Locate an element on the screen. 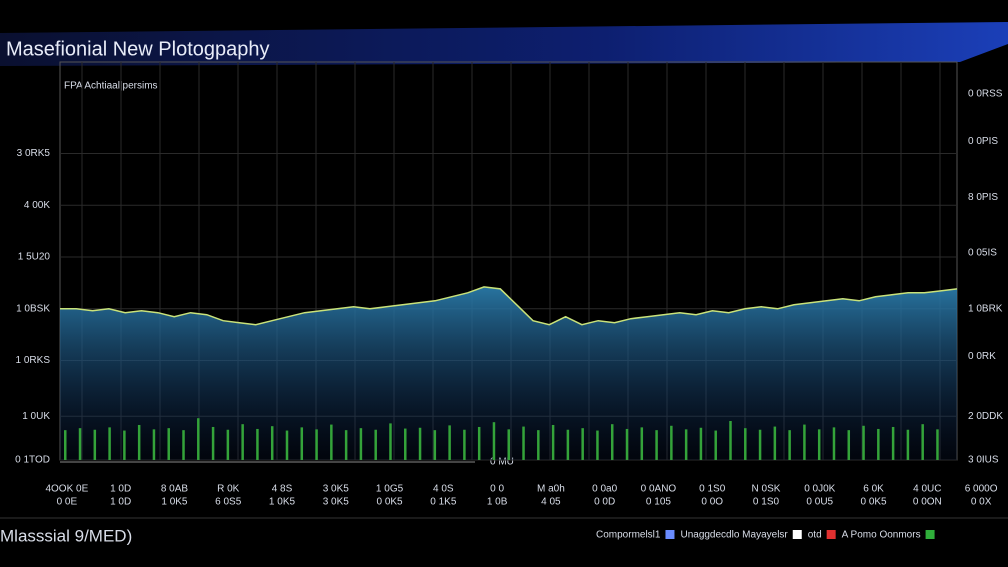  x-tick-label: 1 0G5 is located at coordinates (390, 489).